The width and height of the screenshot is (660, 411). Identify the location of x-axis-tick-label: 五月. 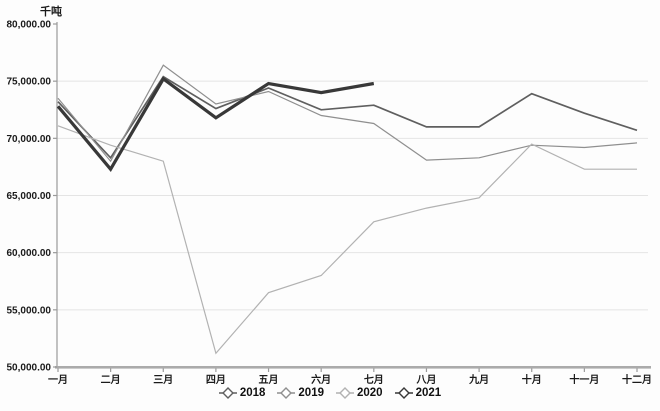
(269, 380).